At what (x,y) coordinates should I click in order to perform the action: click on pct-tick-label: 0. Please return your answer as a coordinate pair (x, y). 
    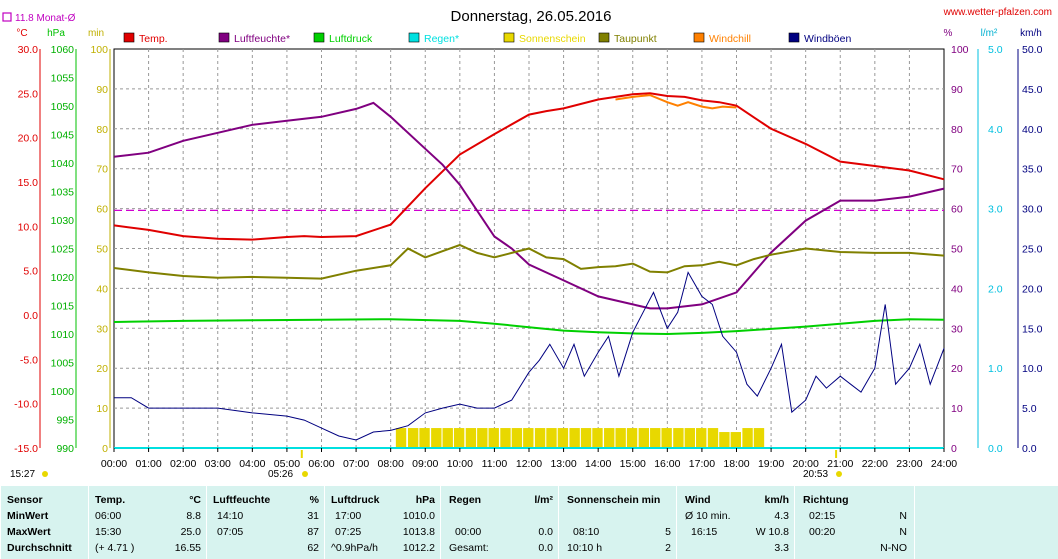
    Looking at the image, I should click on (954, 449).